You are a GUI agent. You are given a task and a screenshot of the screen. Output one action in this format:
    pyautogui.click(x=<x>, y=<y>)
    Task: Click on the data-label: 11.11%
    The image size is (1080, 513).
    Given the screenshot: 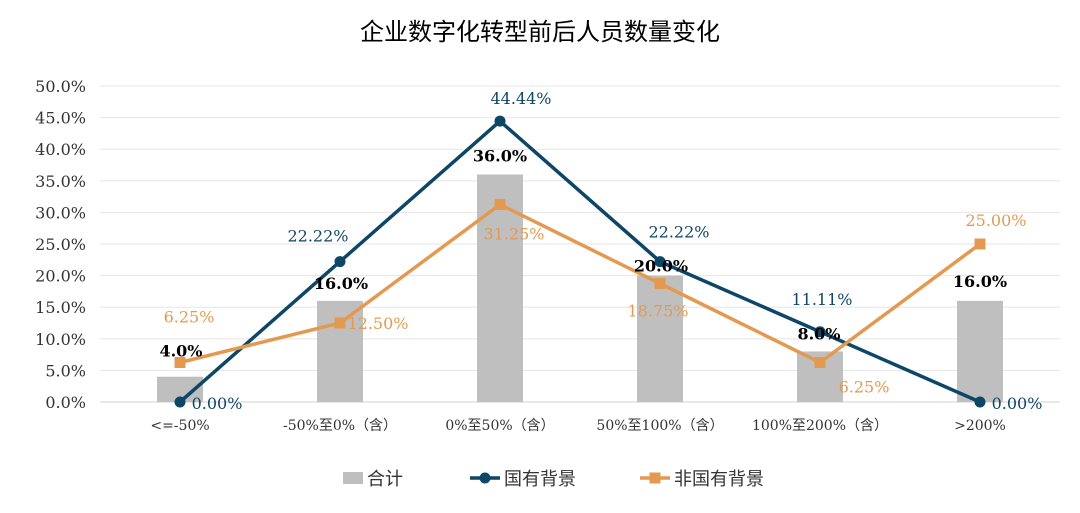 What is the action you would take?
    pyautogui.click(x=821, y=299)
    